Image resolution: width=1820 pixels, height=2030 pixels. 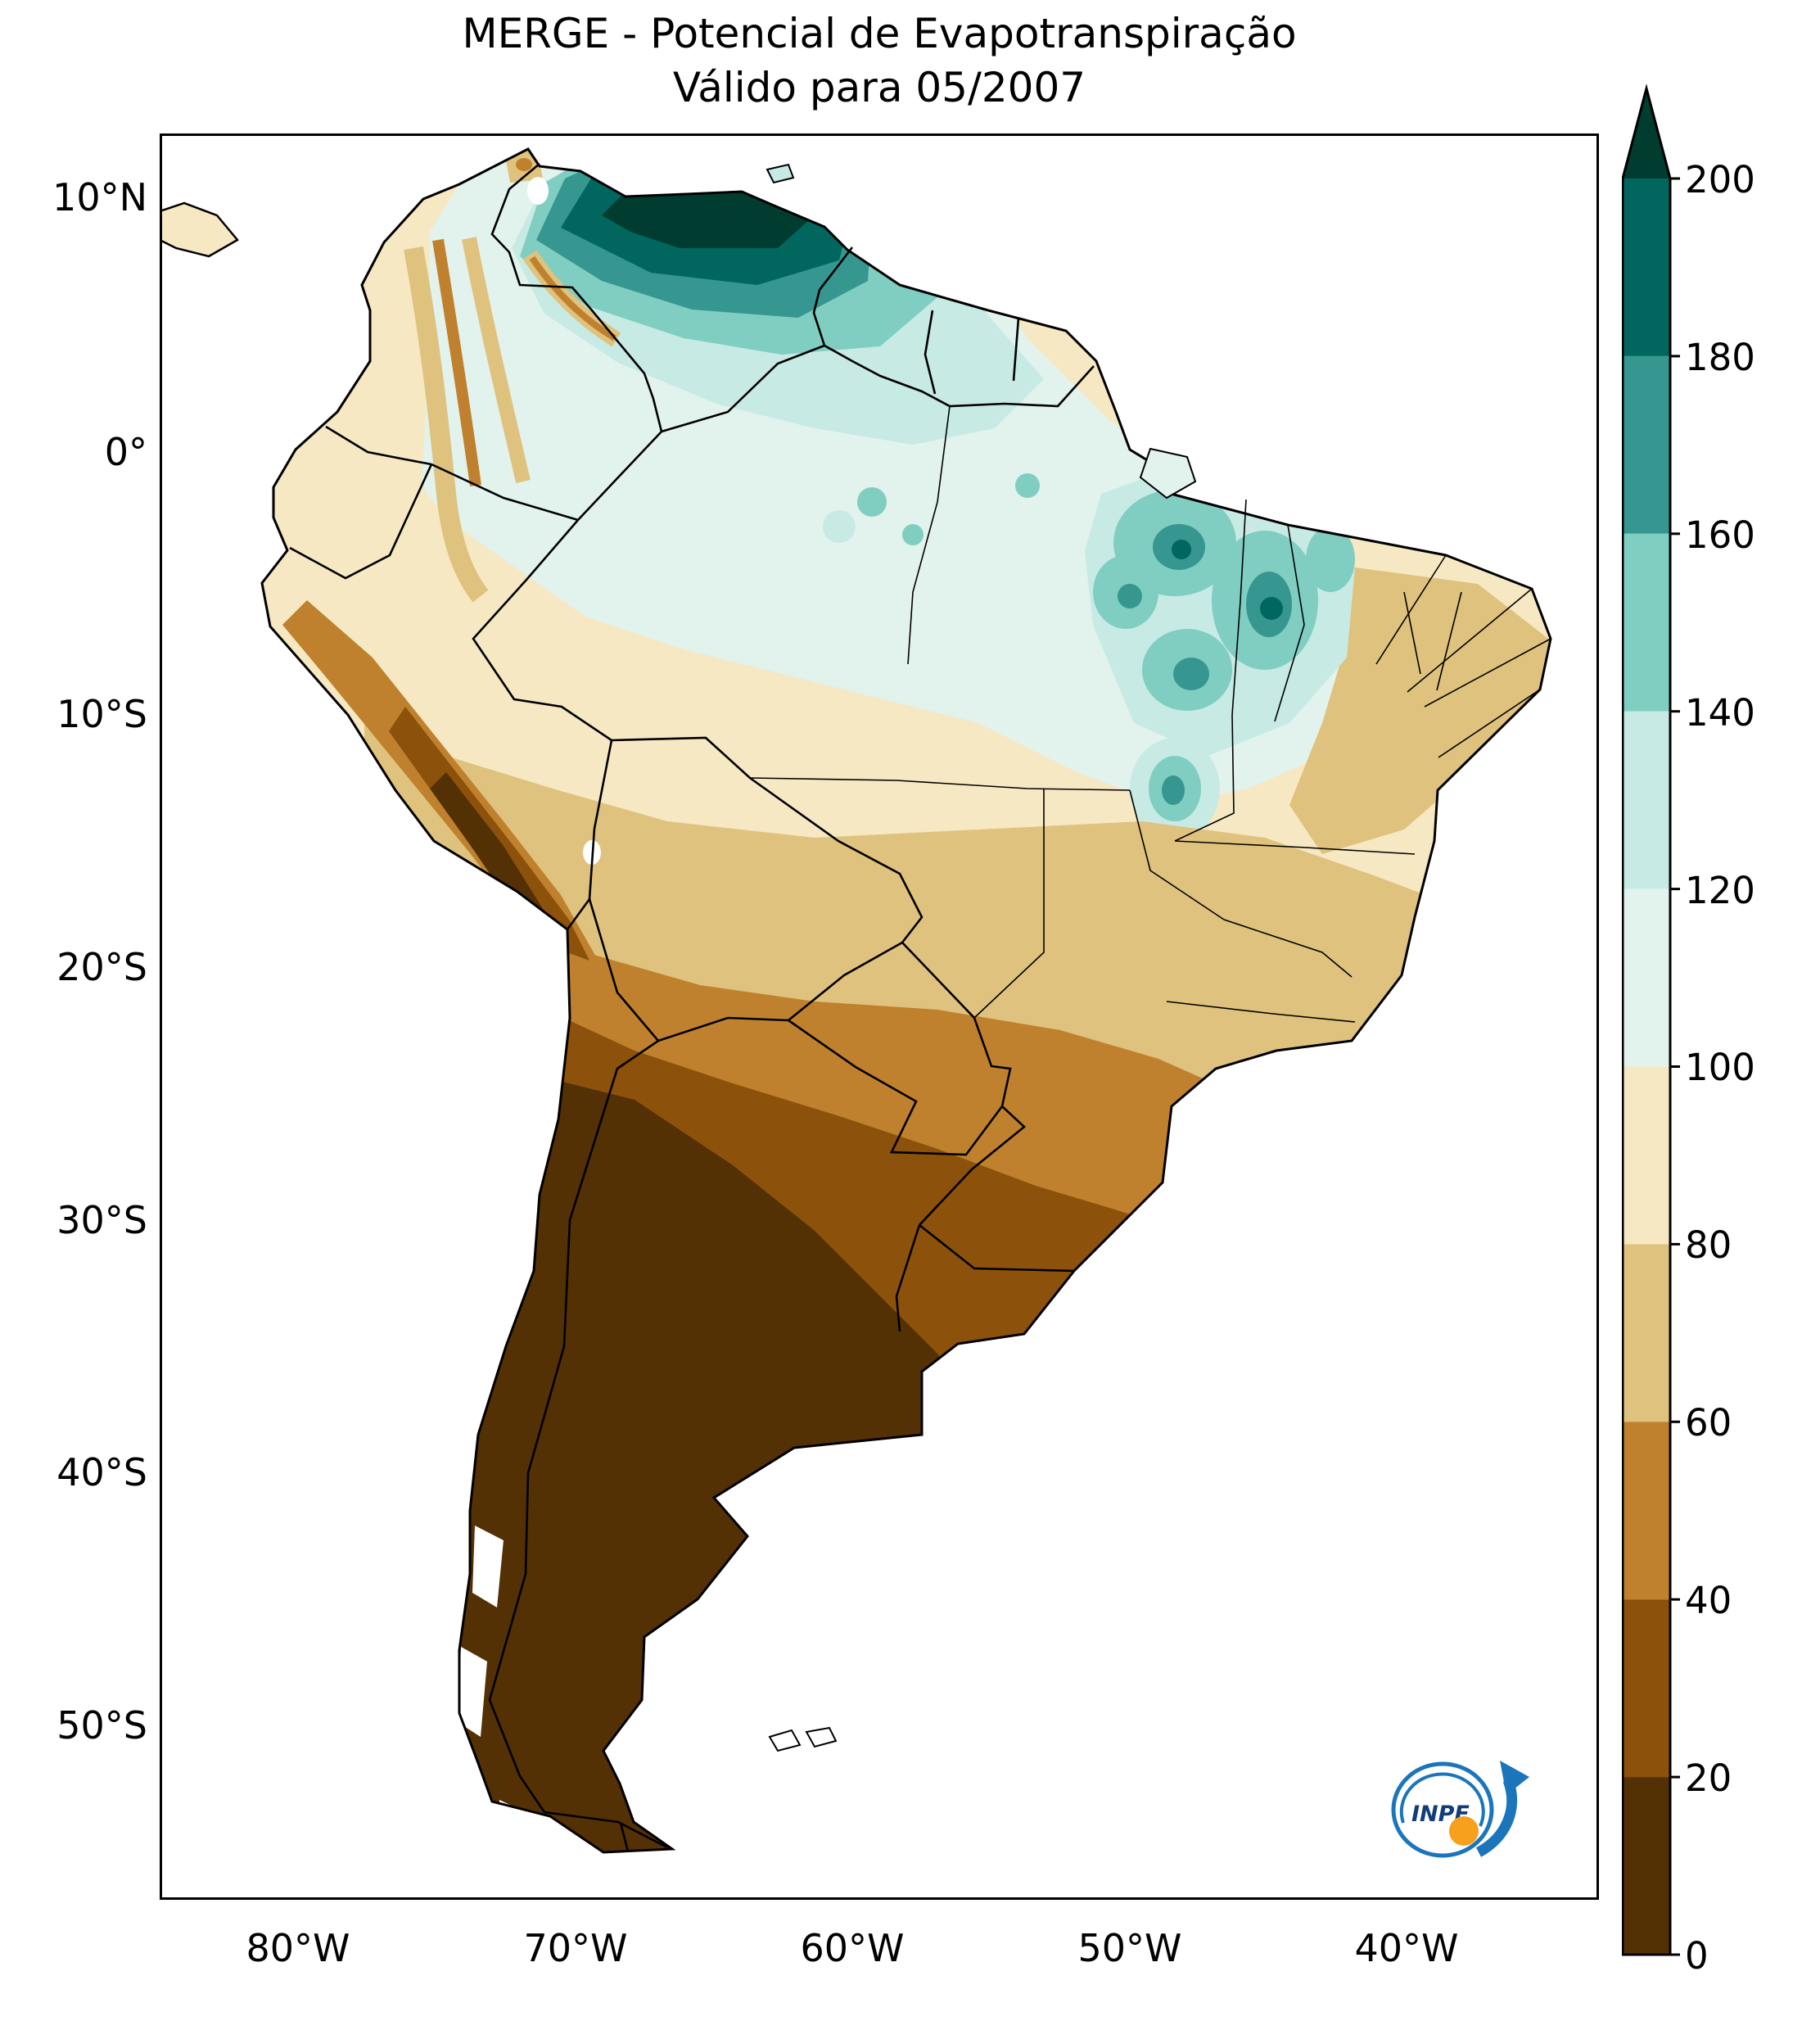 What do you see at coordinates (100, 197) in the screenshot?
I see `y-axis-tick-label: 10°N` at bounding box center [100, 197].